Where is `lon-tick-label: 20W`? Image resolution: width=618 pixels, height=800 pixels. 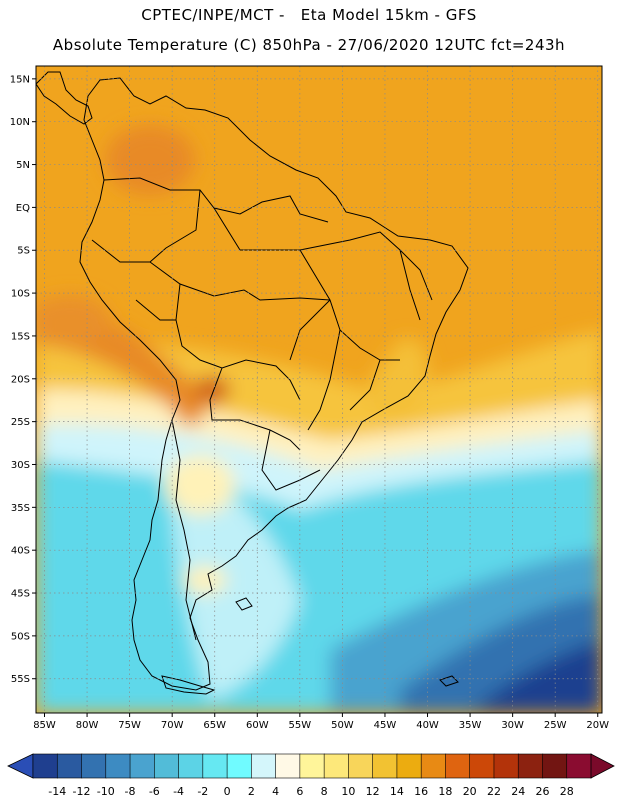
lon-tick-label: 20W is located at coordinates (597, 725).